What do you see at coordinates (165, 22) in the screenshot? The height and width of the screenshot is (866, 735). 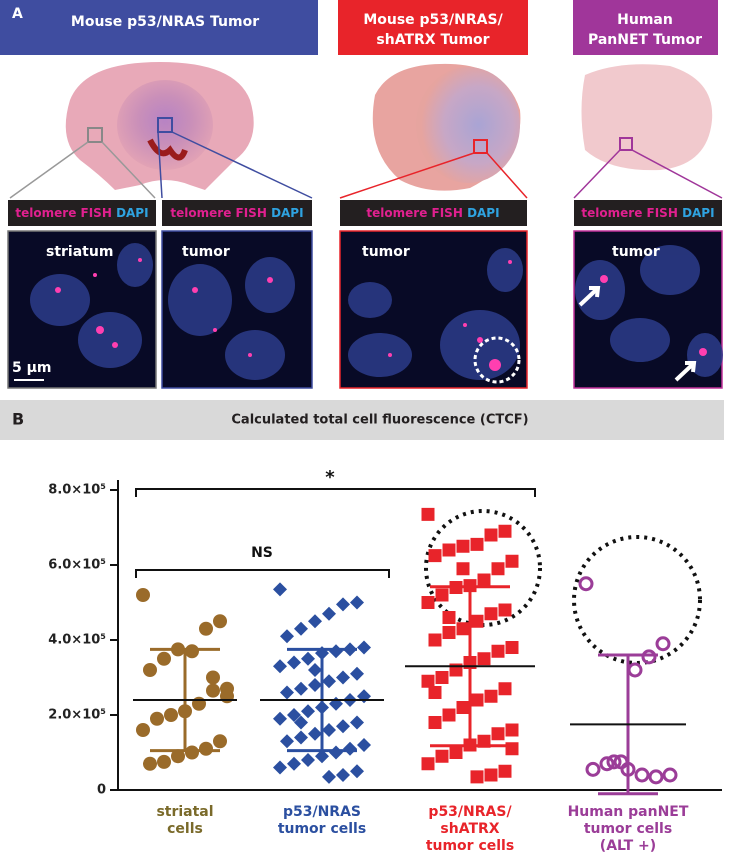 I see `column-title: Mouse p53/NRAS Tumor` at bounding box center [165, 22].